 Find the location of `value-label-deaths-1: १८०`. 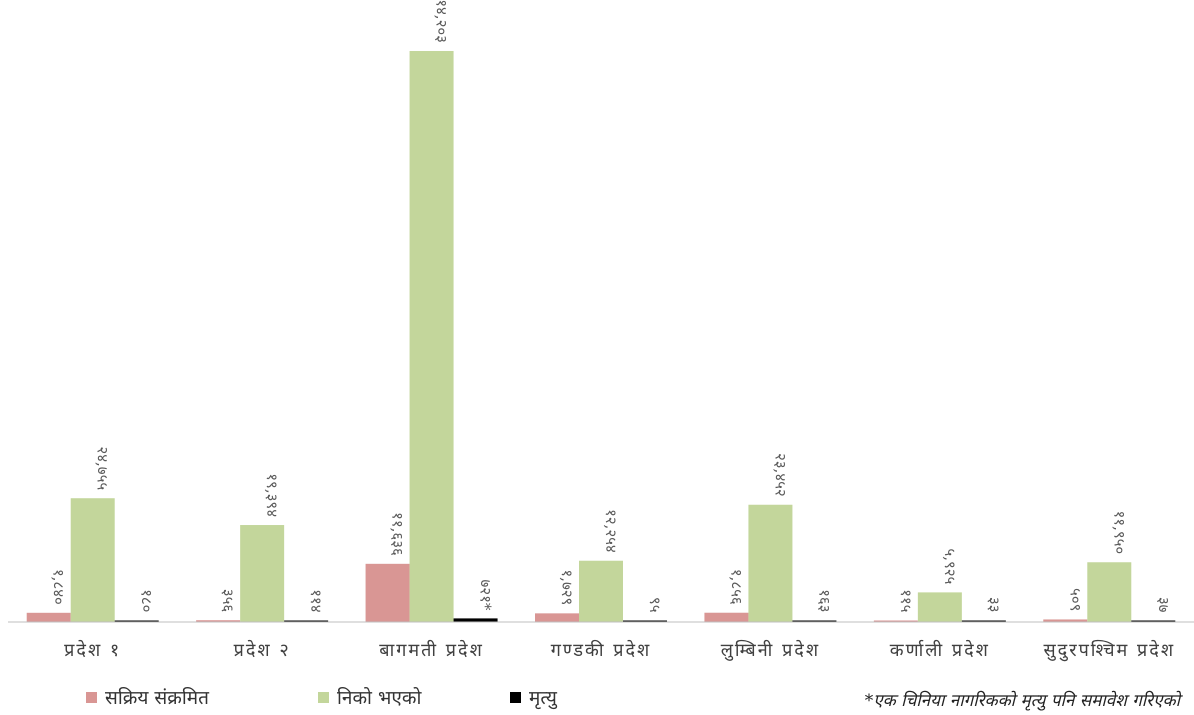

value-label-deaths-1: १८० is located at coordinates (147, 600).